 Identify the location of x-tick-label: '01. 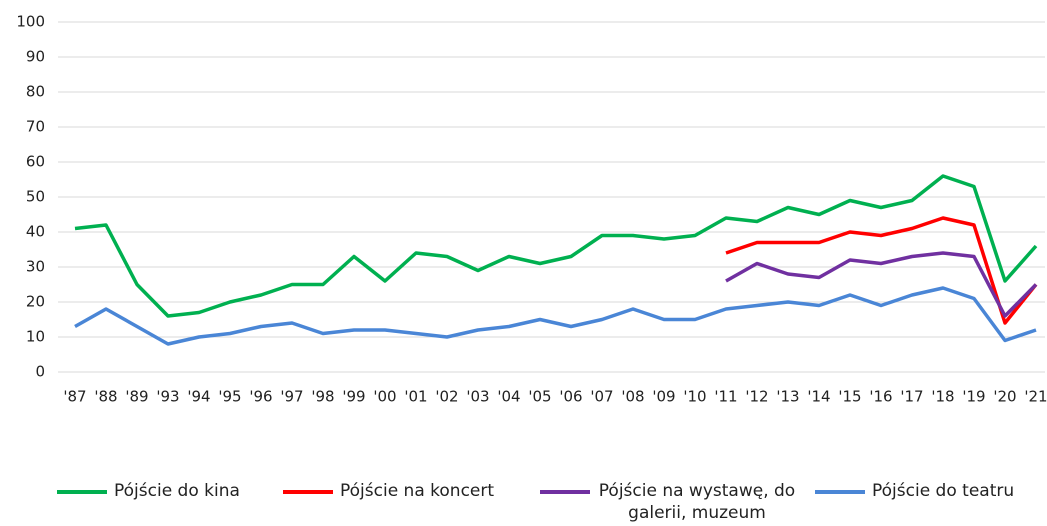
(415, 397).